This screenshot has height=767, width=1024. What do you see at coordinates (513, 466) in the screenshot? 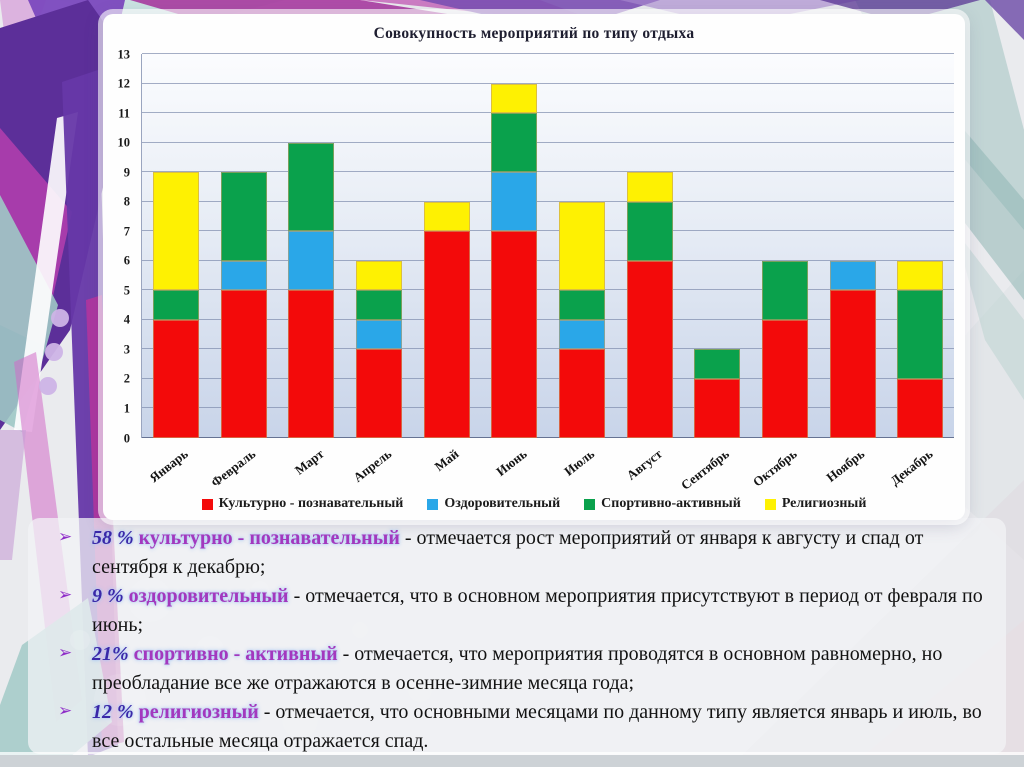
I see `x-tick: Июнь` at bounding box center [513, 466].